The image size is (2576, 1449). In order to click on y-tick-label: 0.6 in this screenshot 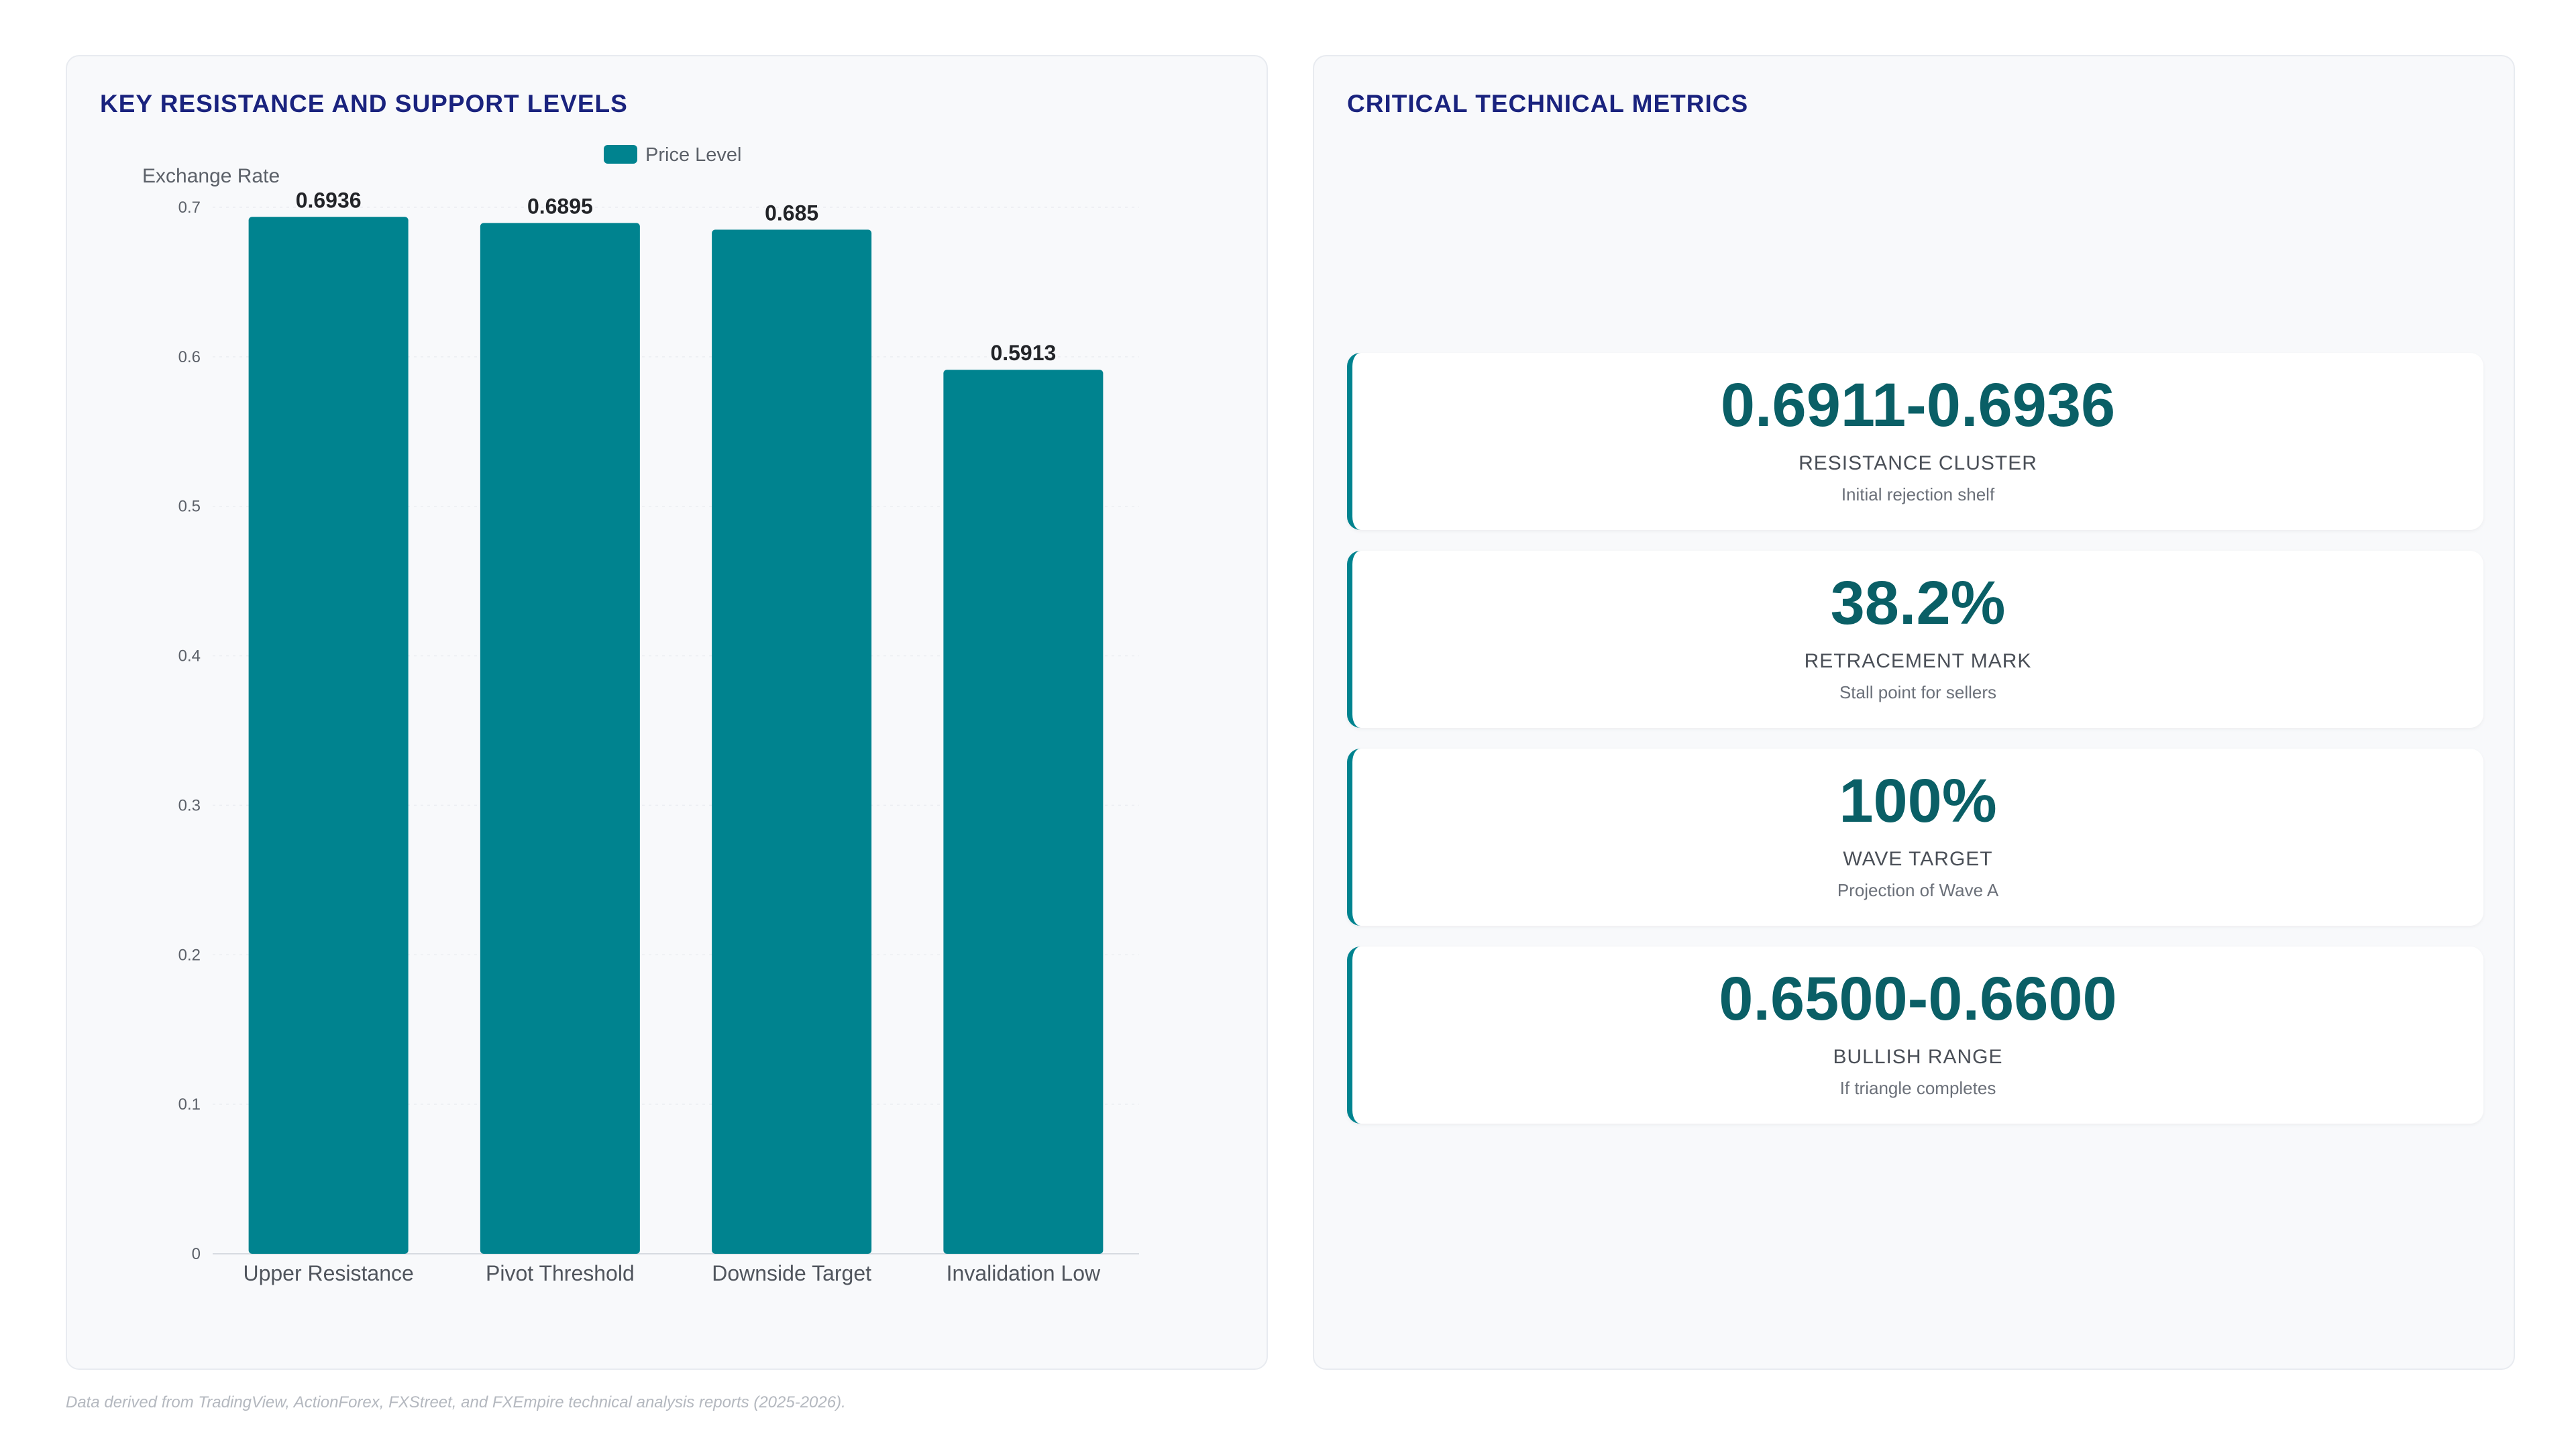, I will do `click(189, 357)`.